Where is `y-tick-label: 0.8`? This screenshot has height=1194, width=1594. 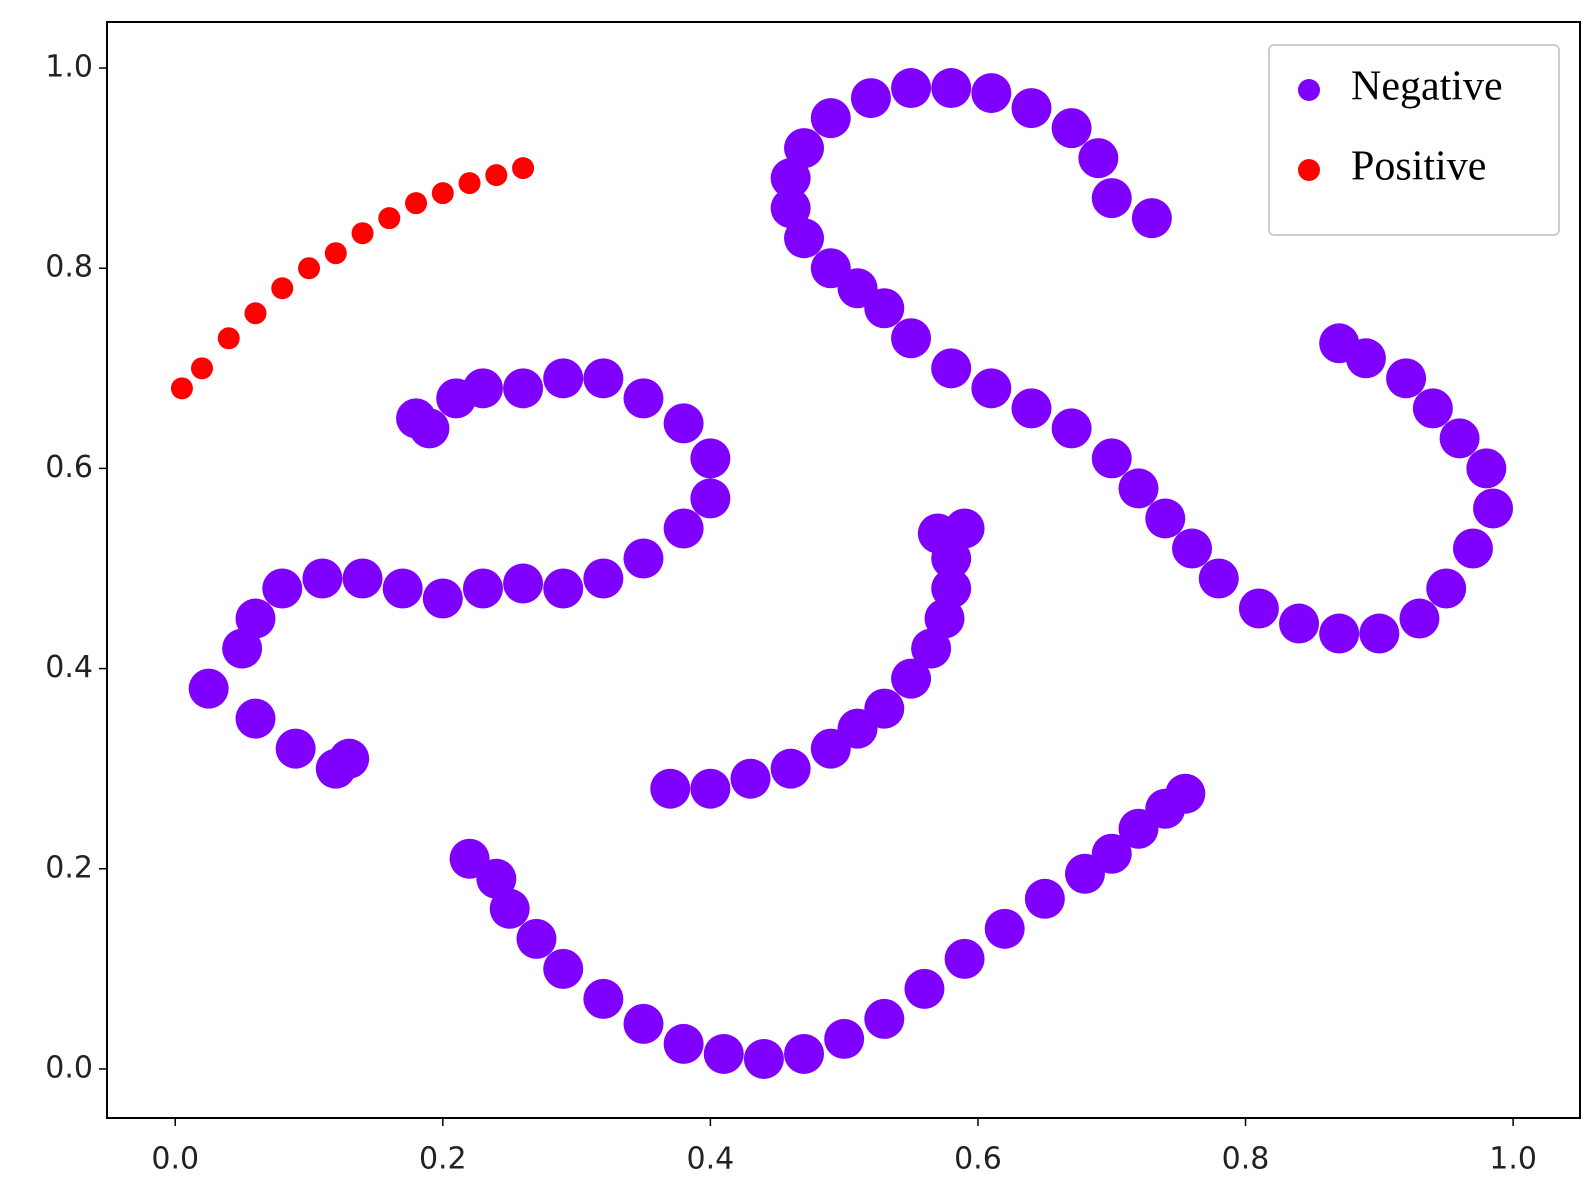 y-tick-label: 0.8 is located at coordinates (69, 267).